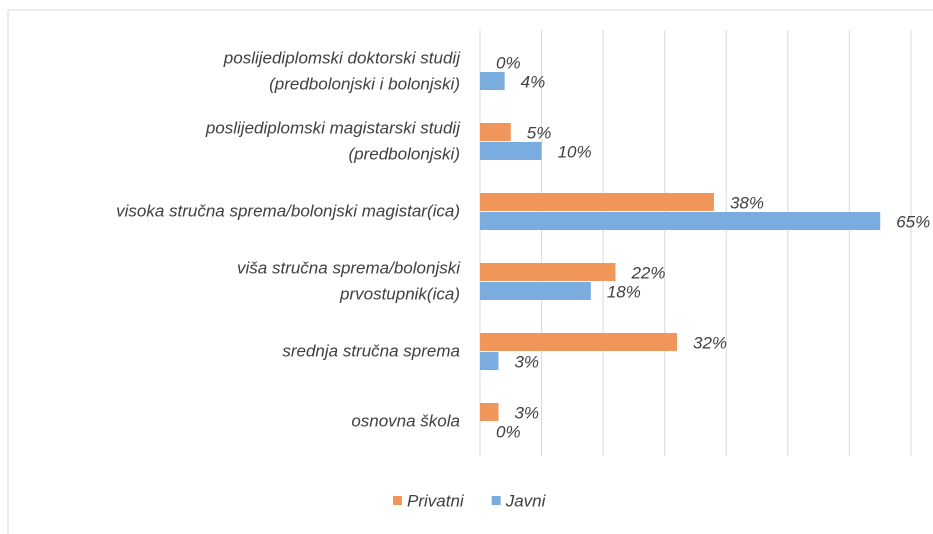 The image size is (933, 534). I want to click on category-label: prvostupnik(ica), so click(399, 293).